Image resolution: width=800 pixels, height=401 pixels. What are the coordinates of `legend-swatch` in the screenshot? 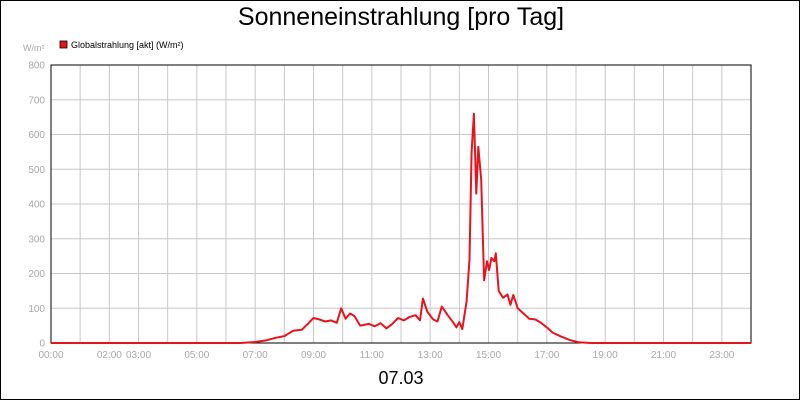 It's located at (63, 44).